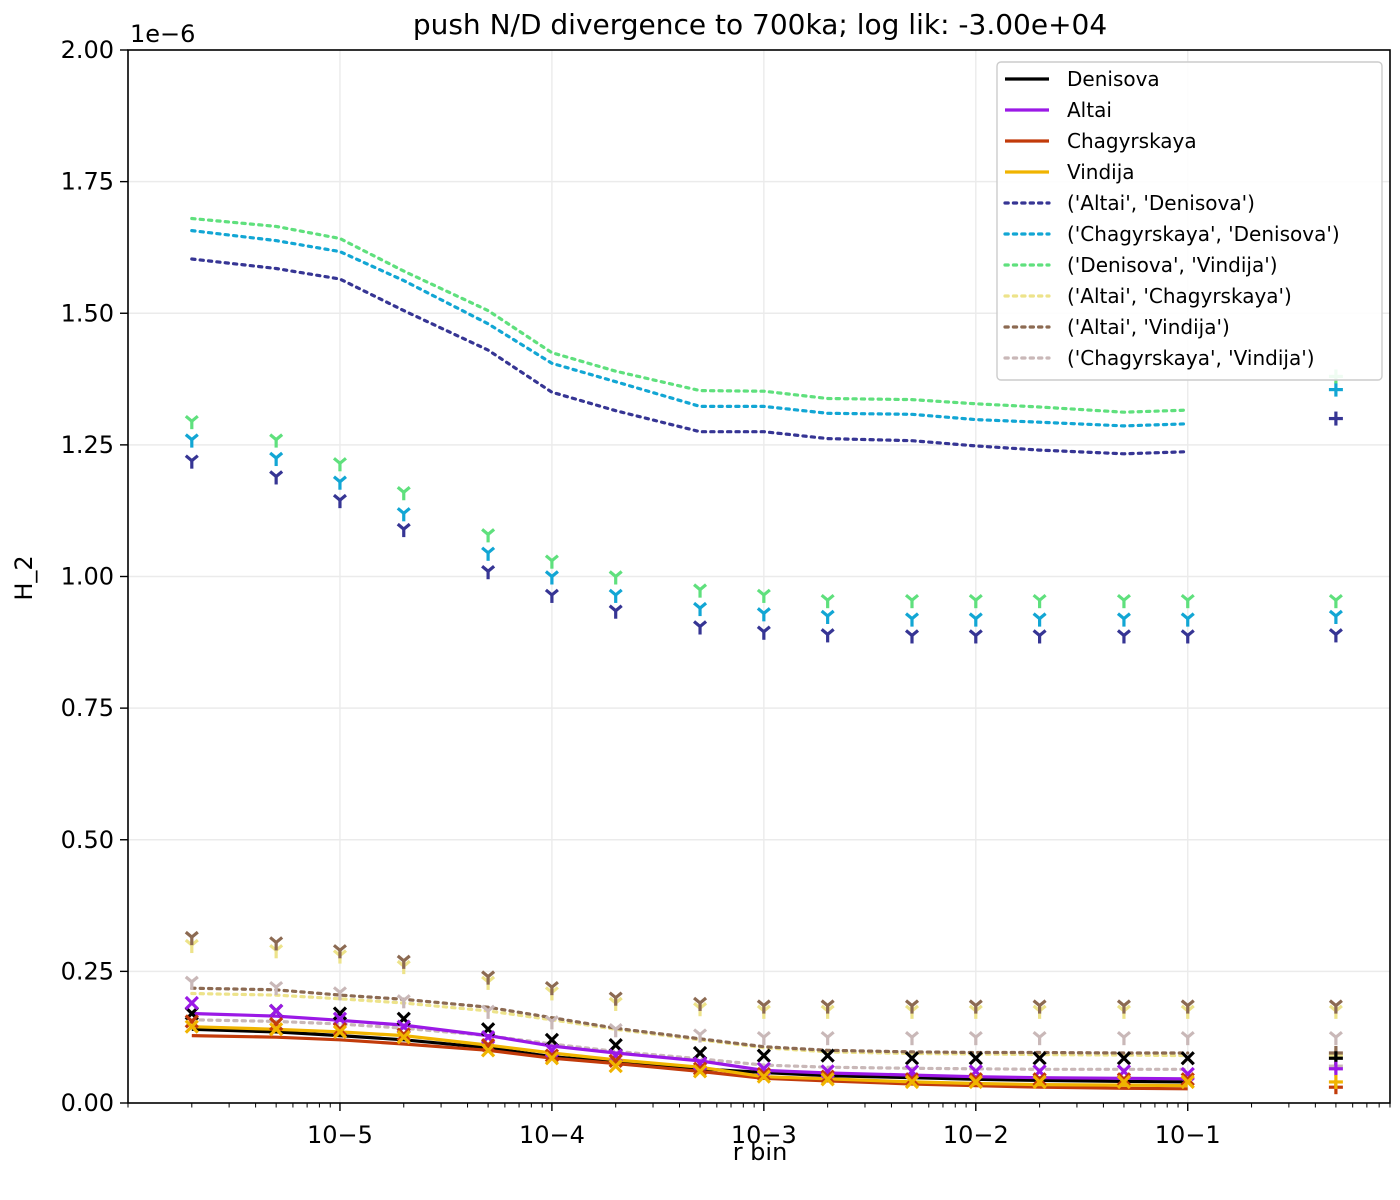  I want to click on y-tick-label: 0.75, so click(87, 708).